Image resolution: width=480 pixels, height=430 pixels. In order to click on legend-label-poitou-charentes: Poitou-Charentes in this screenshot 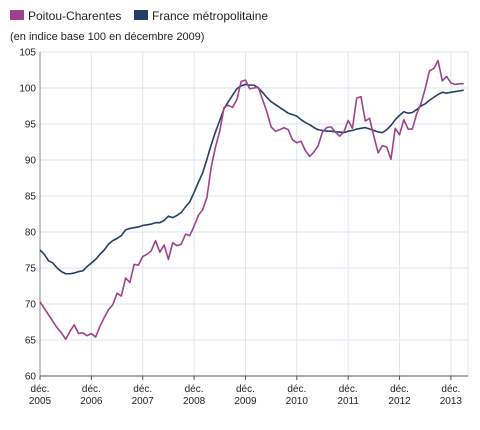, I will do `click(74, 16)`.